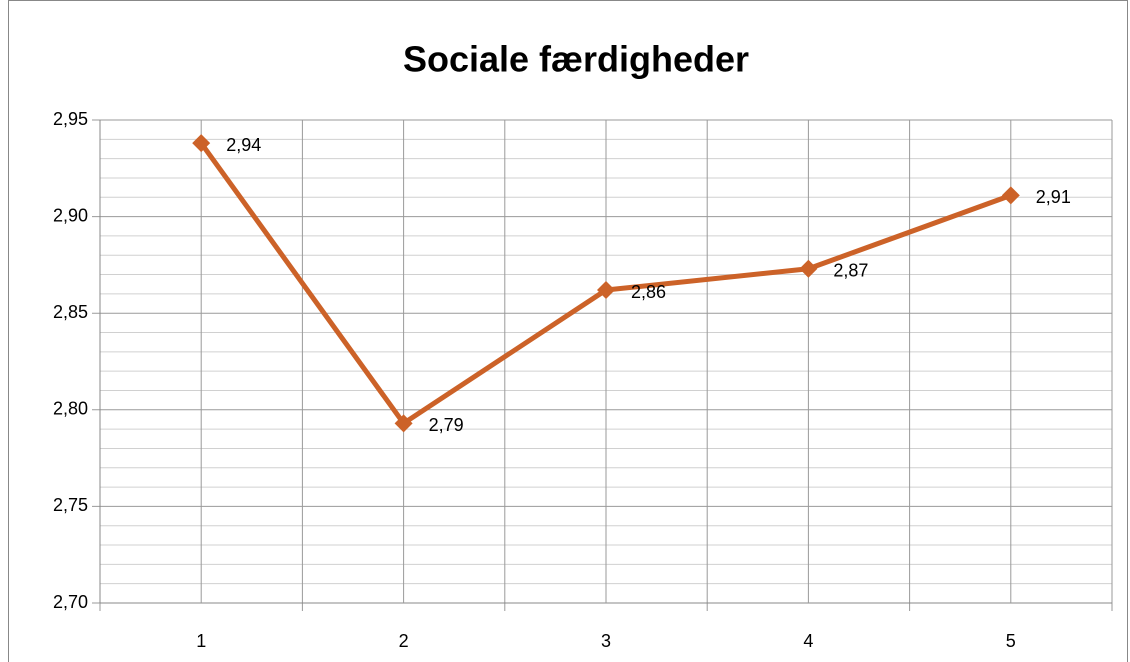  Describe the element at coordinates (70, 505) in the screenshot. I see `y-tick-label: 2,75` at that location.